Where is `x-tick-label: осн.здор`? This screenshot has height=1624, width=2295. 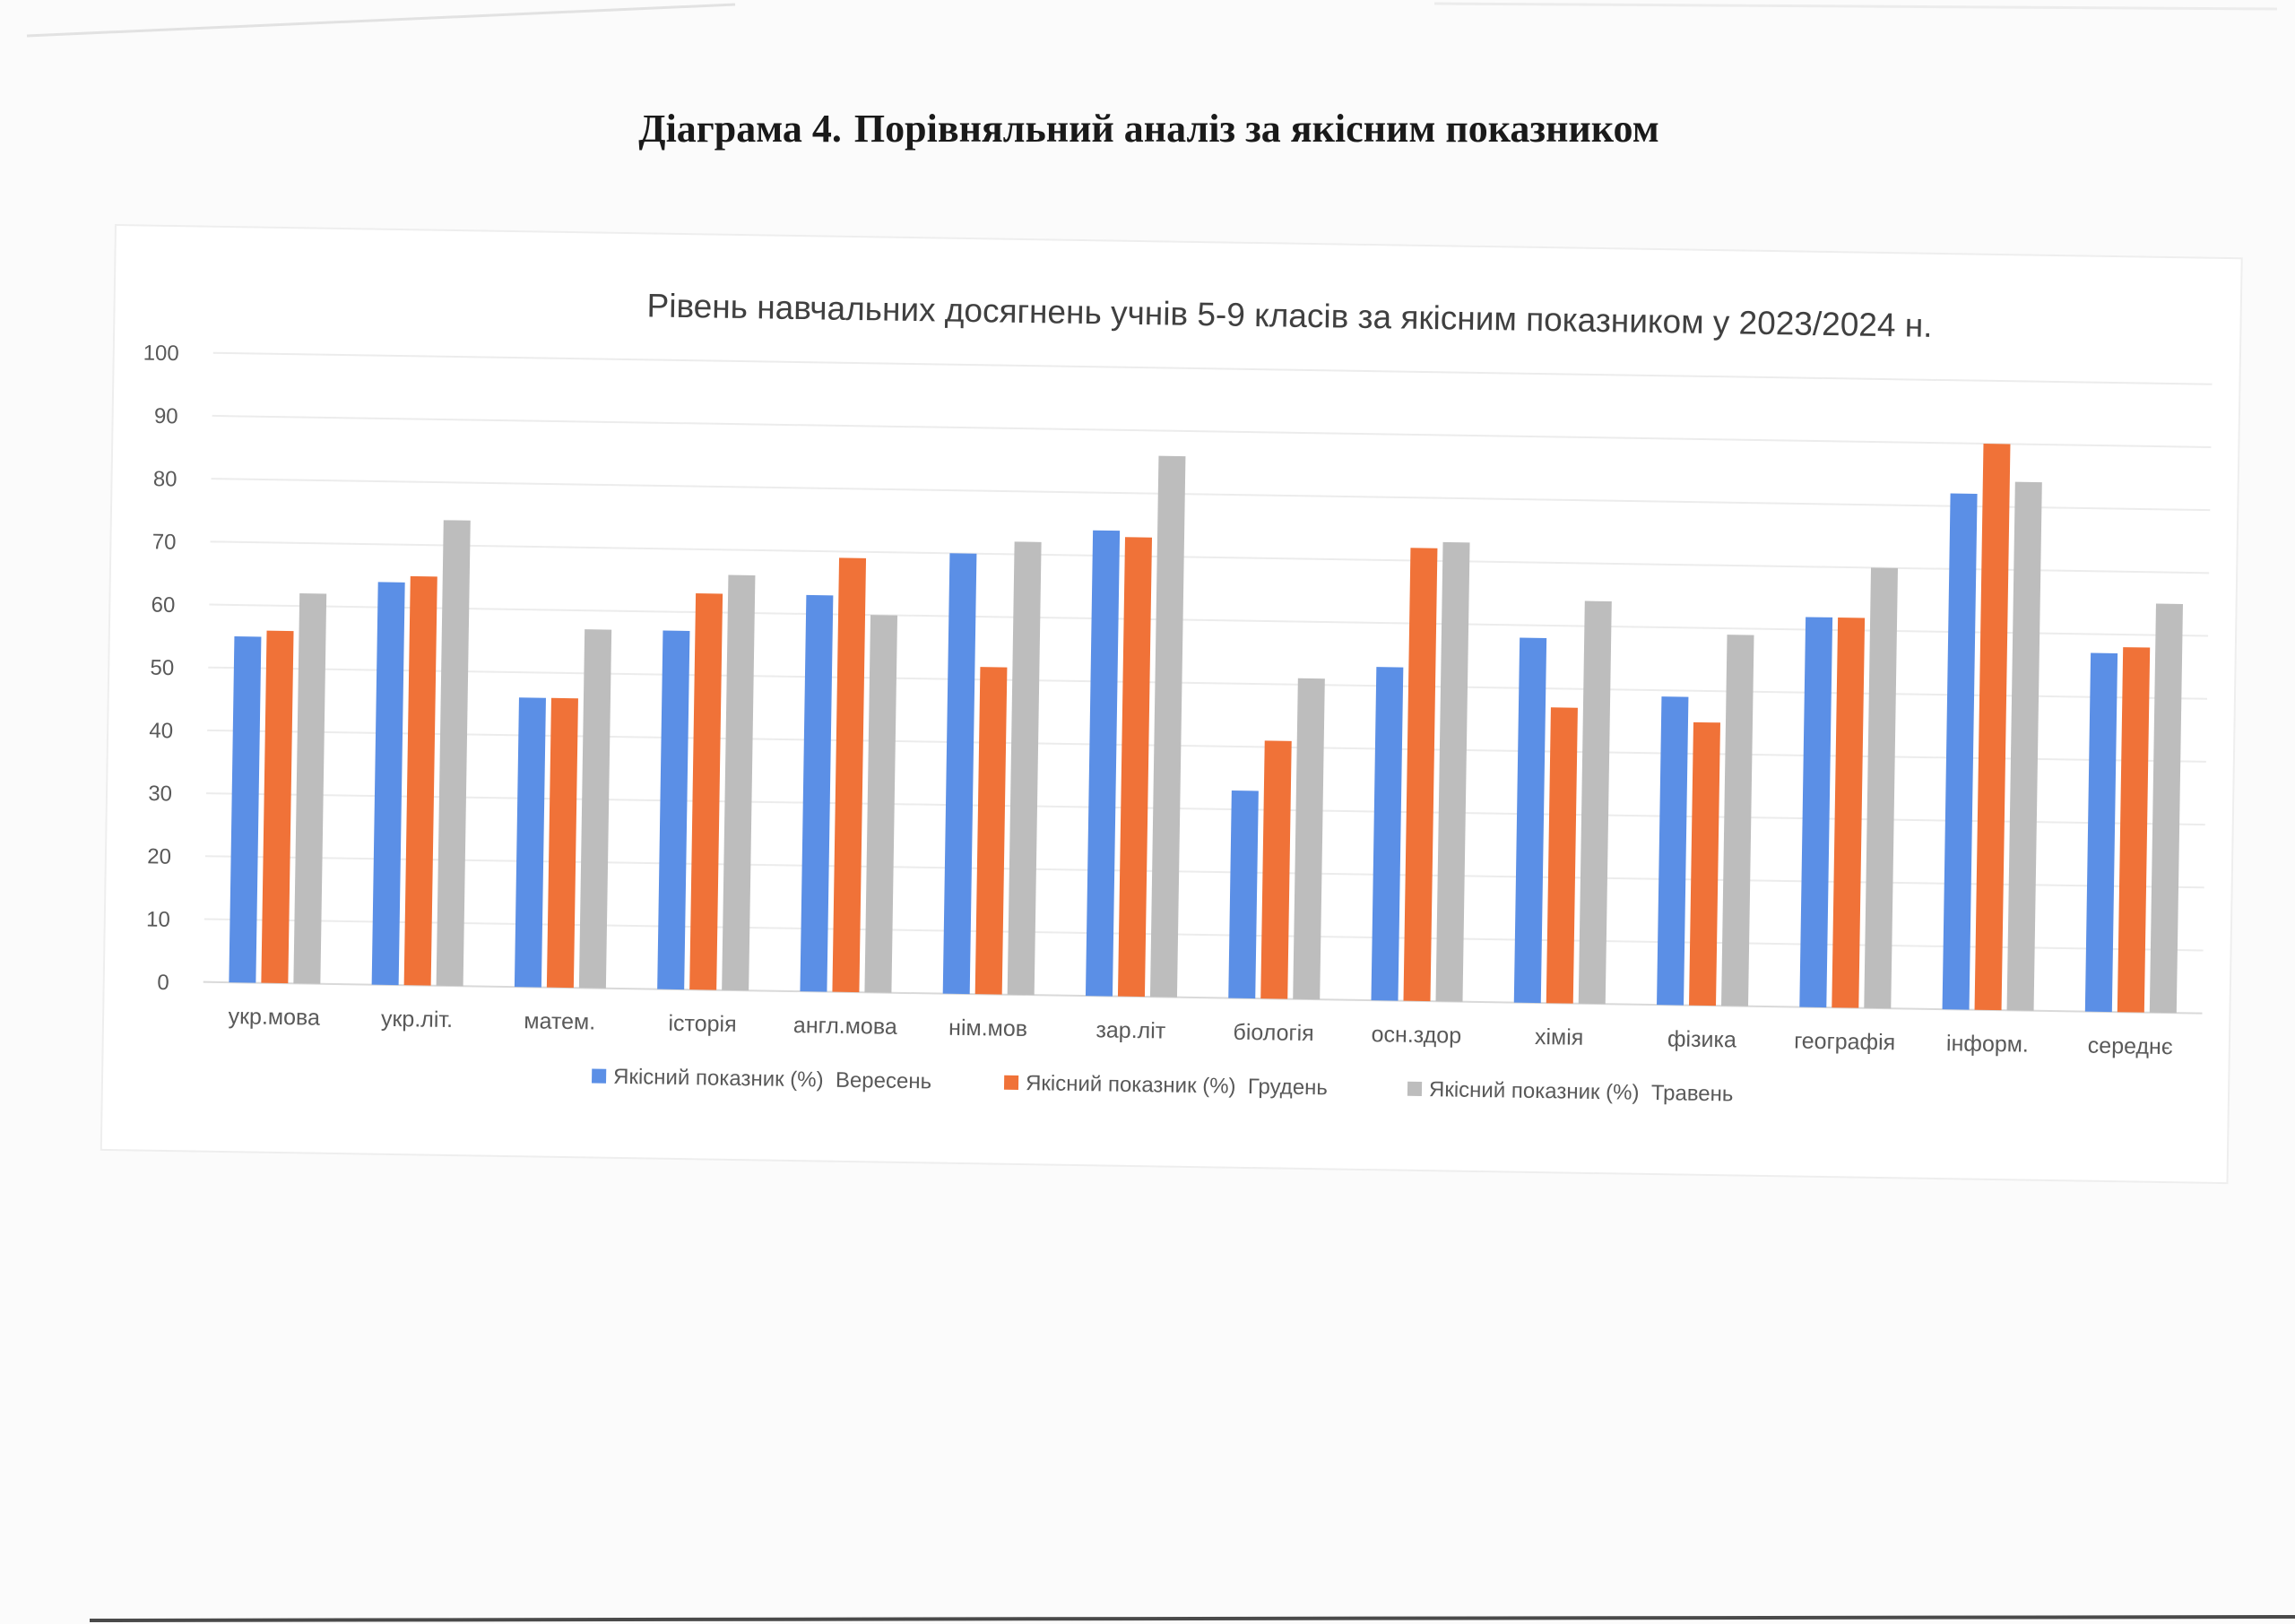
x-tick-label: осн.здор is located at coordinates (1416, 1035).